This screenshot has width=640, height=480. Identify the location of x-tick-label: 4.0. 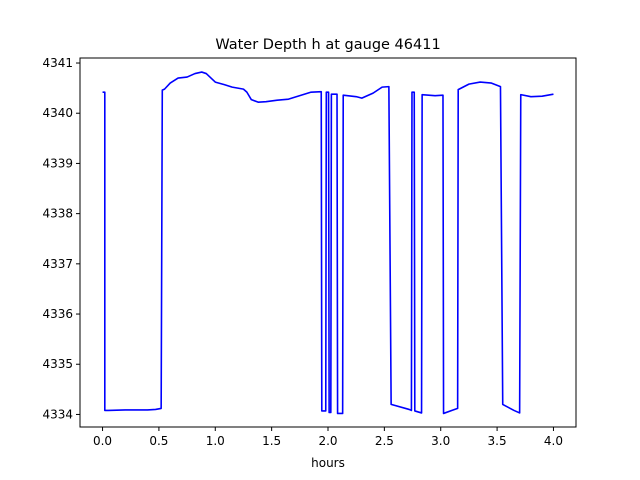
(553, 441).